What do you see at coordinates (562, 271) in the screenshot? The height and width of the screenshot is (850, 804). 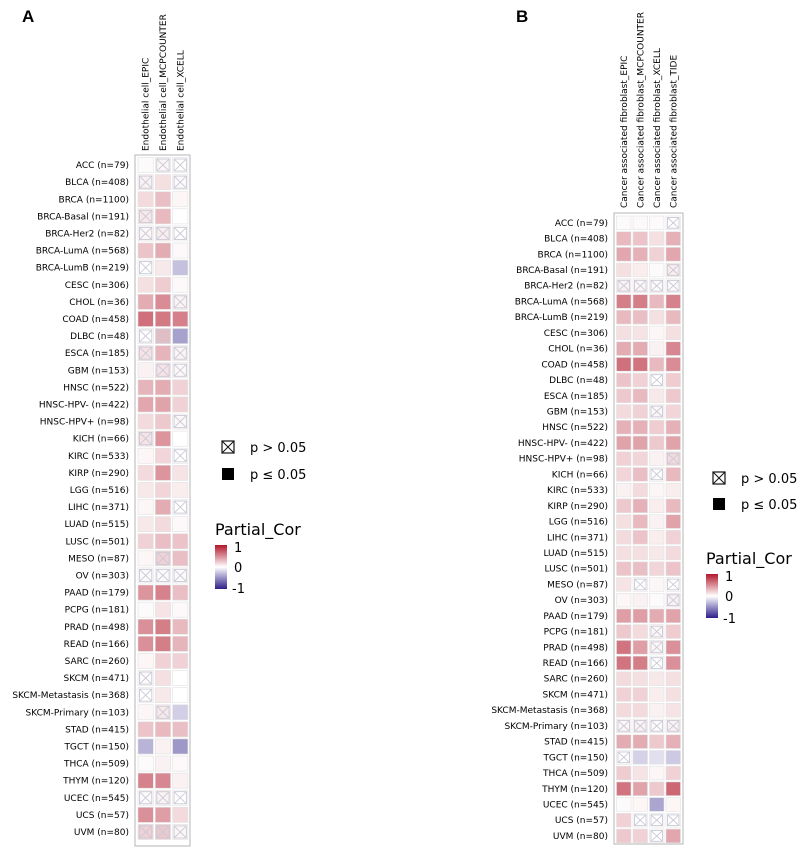 I see `row-label: BRCA-Basal (n=191)` at bounding box center [562, 271].